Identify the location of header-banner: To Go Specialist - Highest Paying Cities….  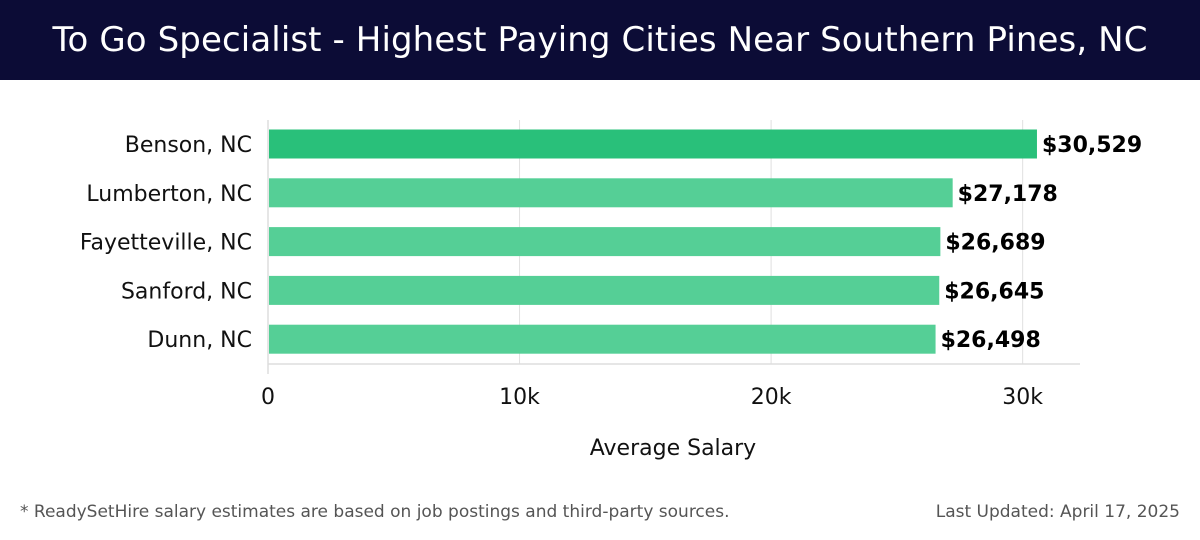
(600, 40).